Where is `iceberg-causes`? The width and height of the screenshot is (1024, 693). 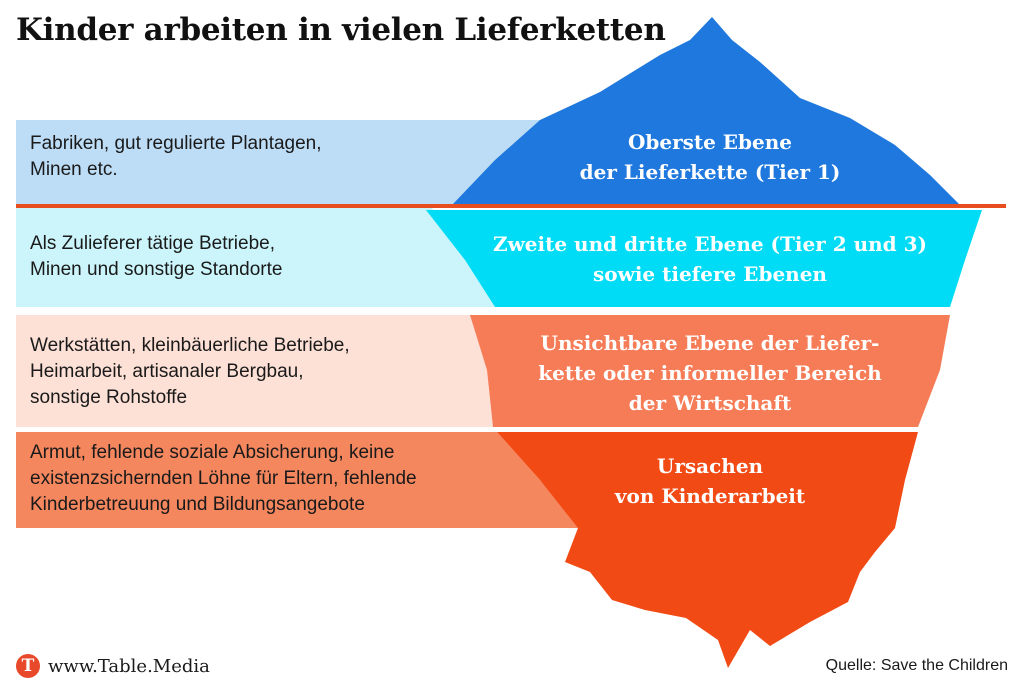
iceberg-causes is located at coordinates (707, 550).